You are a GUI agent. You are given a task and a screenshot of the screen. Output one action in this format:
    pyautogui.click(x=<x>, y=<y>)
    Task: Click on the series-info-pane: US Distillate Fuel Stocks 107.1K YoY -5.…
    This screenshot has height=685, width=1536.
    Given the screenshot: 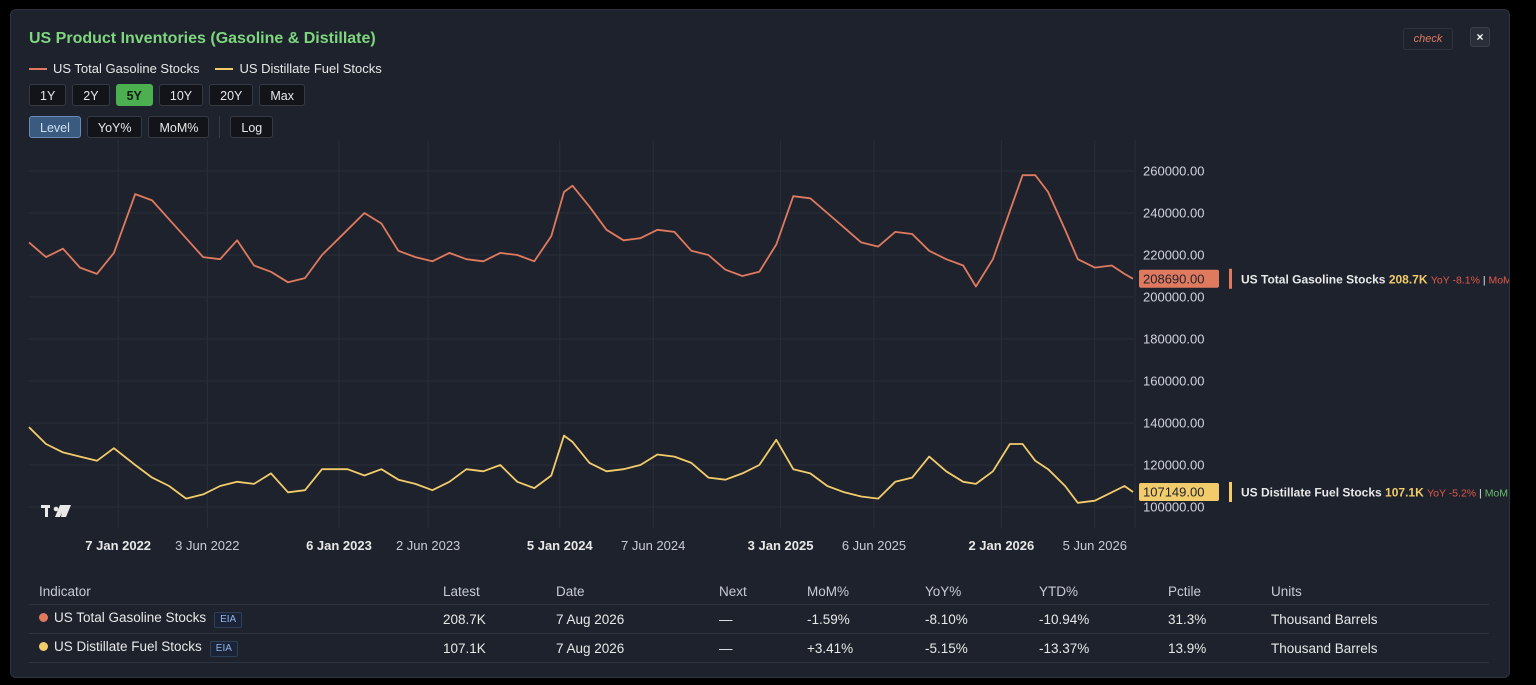 What is the action you would take?
    pyautogui.click(x=1369, y=491)
    